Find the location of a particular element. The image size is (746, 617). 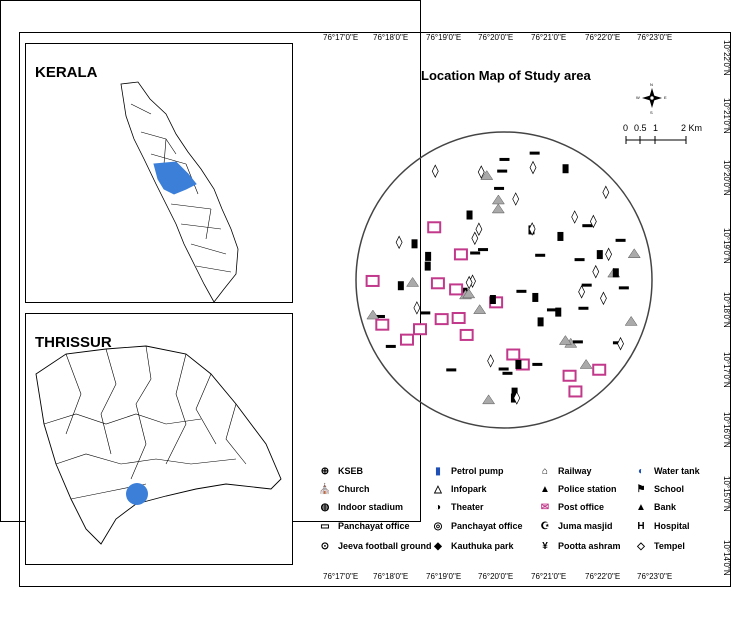

legend-item: ⊙ Jeeva football ground is located at coordinates (375, 546).